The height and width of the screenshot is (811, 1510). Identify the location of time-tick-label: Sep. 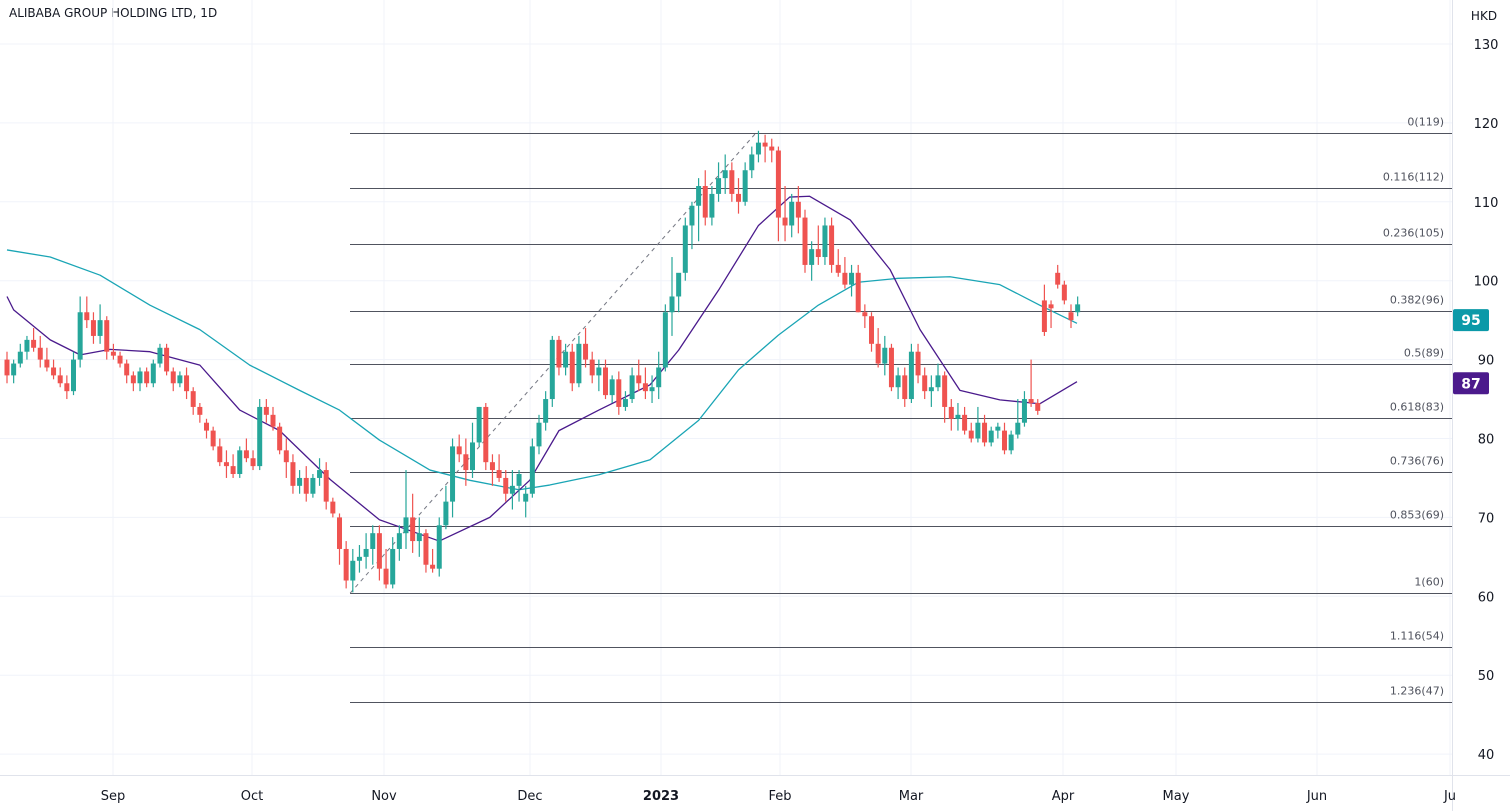
(113, 796).